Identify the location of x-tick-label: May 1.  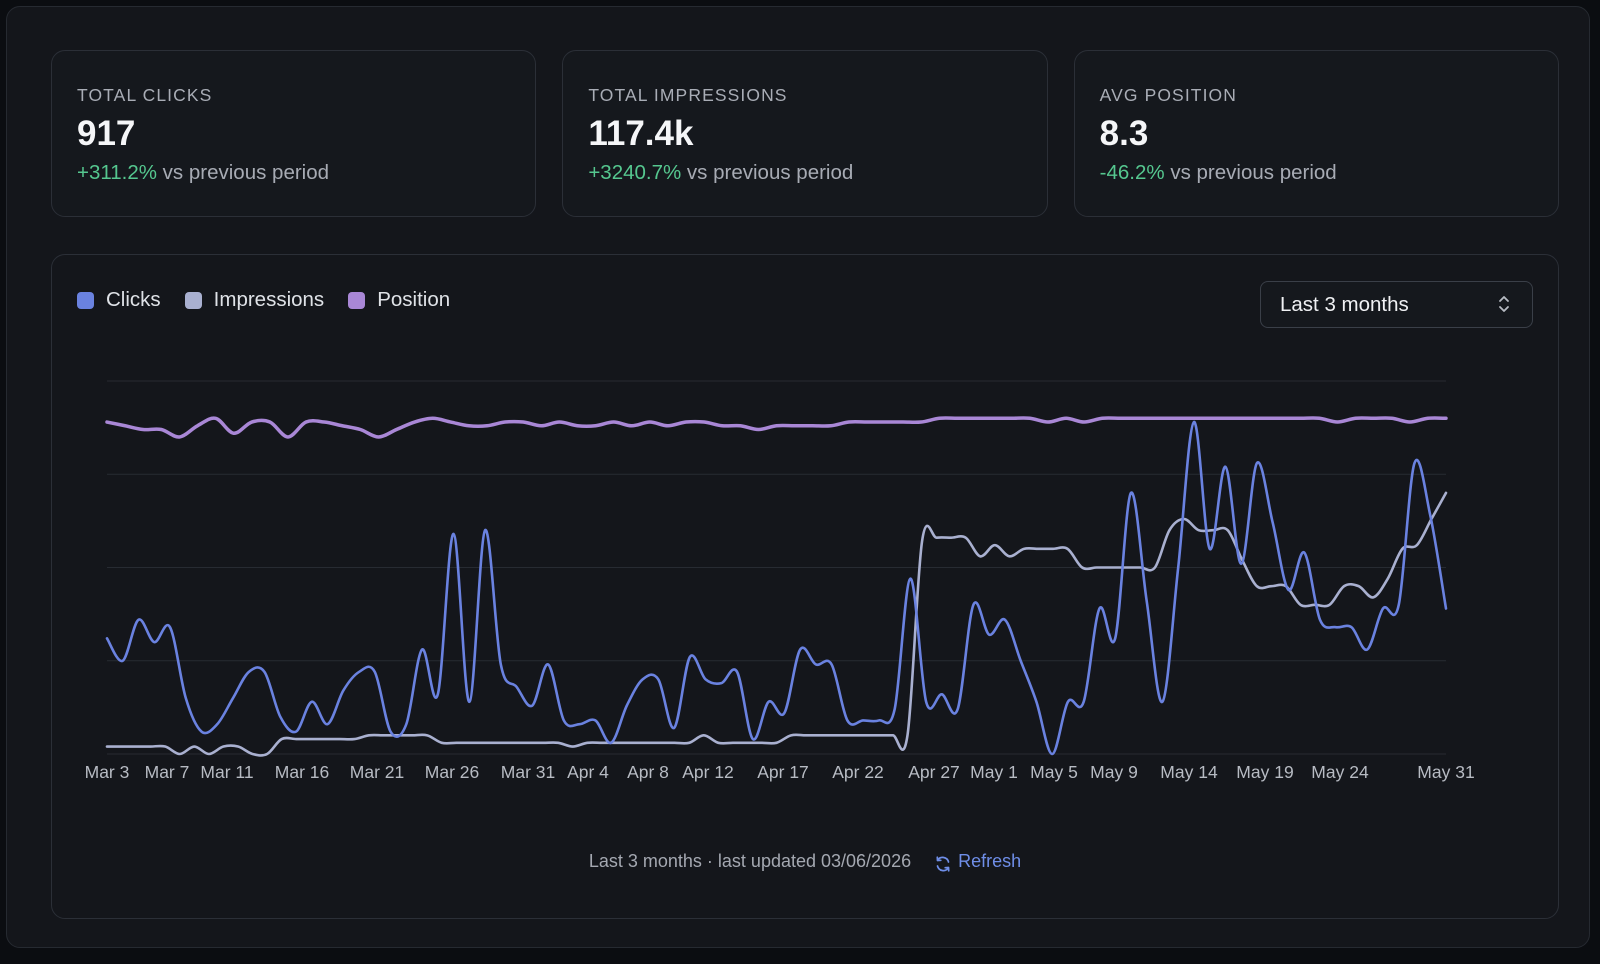
(994, 772).